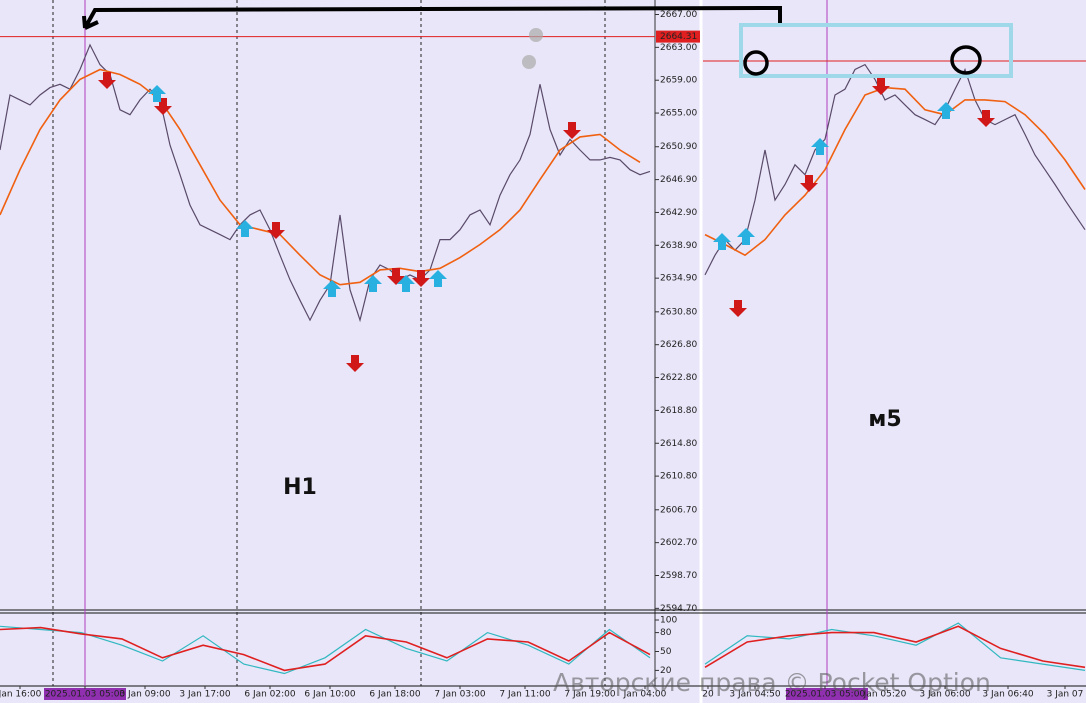 This screenshot has width=1086, height=703. What do you see at coordinates (678, 114) in the screenshot?
I see `y-tick-label: 2655.00` at bounding box center [678, 114].